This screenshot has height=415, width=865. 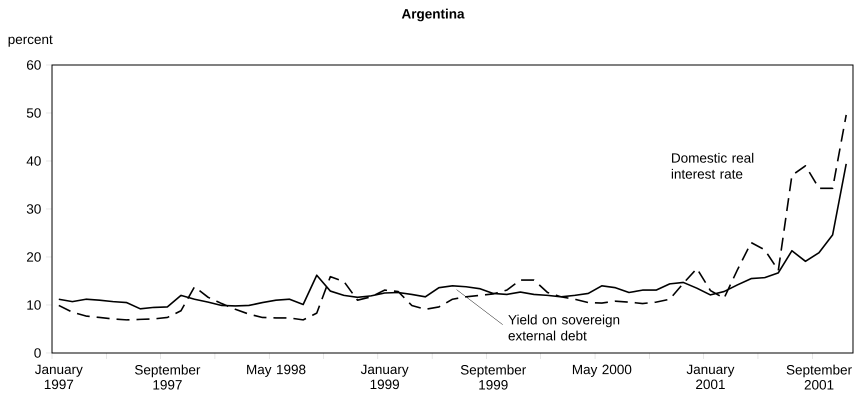 I want to click on y-tick-label: 50, so click(x=33, y=113).